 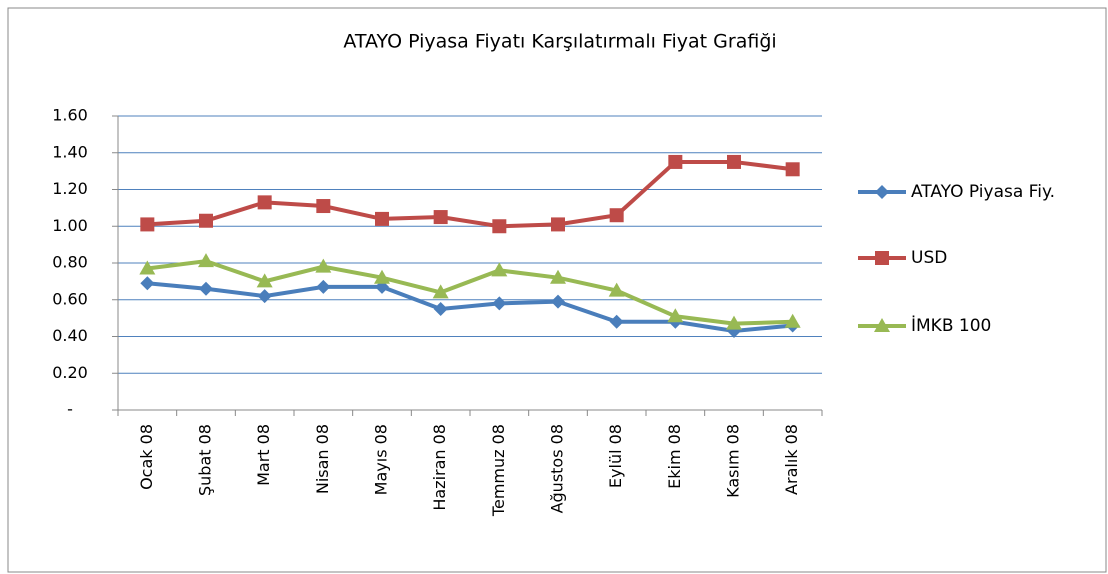 What do you see at coordinates (791, 459) in the screenshot?
I see `x-tick-label: Aralık 08` at bounding box center [791, 459].